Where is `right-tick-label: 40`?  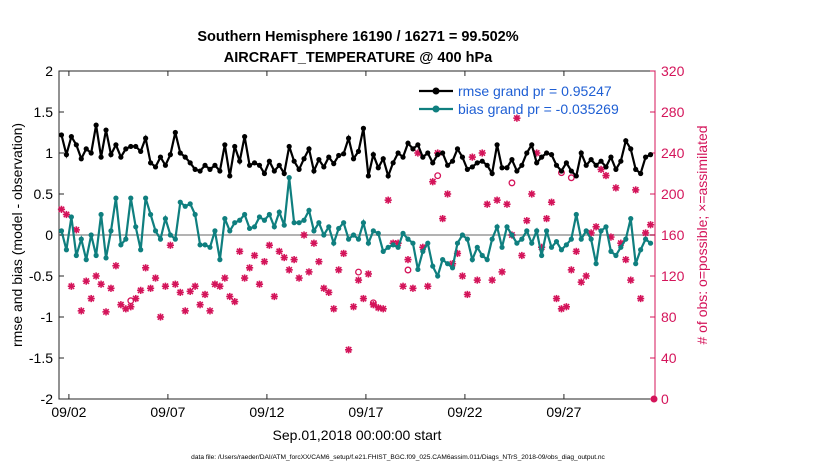 right-tick-label: 40 is located at coordinates (669, 358).